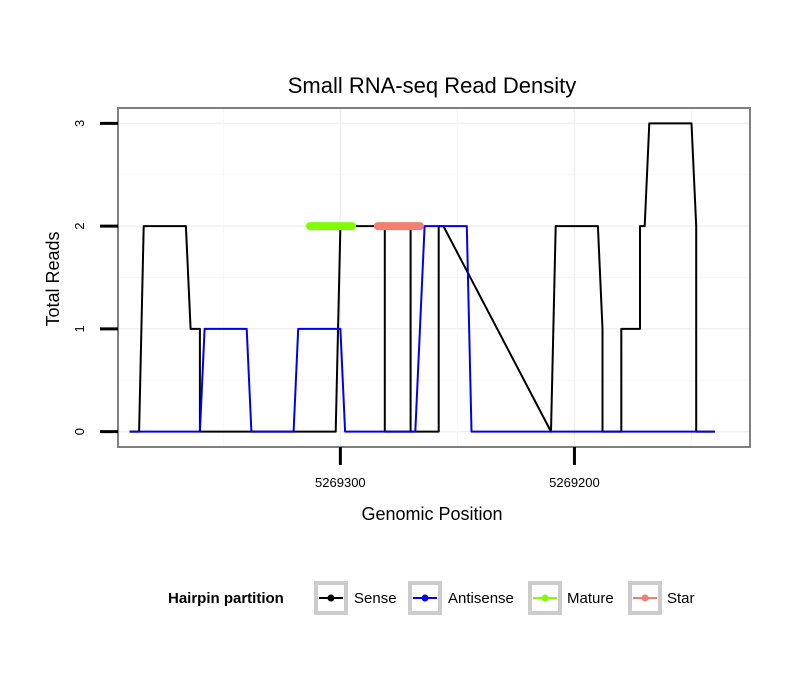 This screenshot has height=690, width=810. I want to click on legend-entry-sense: Sense, so click(355, 598).